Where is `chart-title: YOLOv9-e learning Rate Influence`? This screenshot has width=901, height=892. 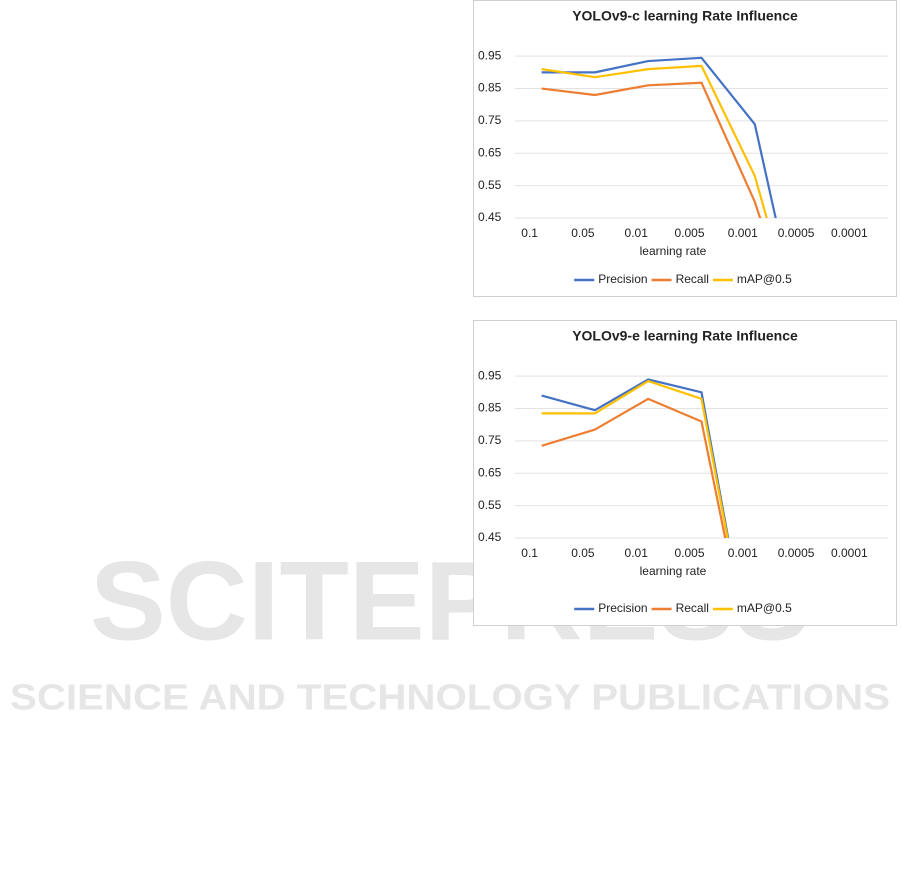 chart-title: YOLOv9-e learning Rate Influence is located at coordinates (685, 336).